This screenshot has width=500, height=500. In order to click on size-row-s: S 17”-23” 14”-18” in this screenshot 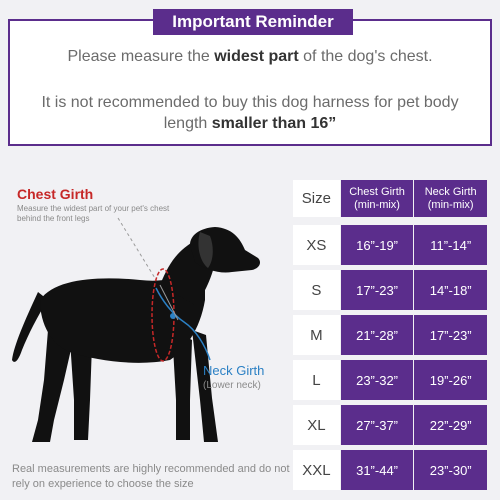, I will do `click(390, 290)`.